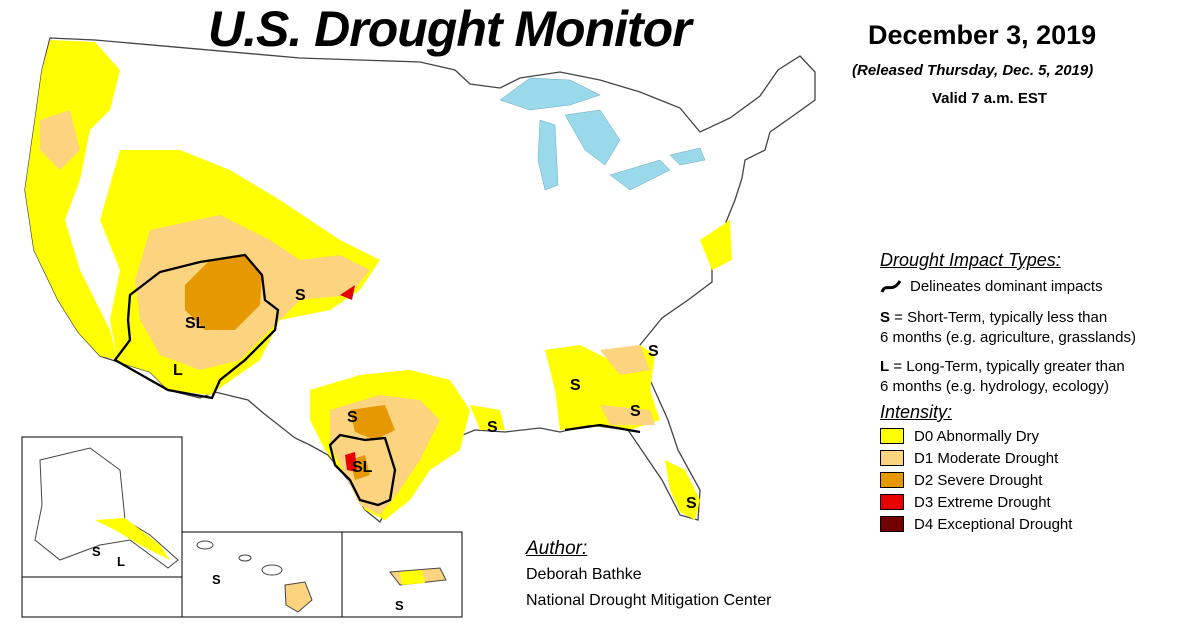 The image size is (1200, 630). I want to click on legend-swatch-d1, so click(892, 458).